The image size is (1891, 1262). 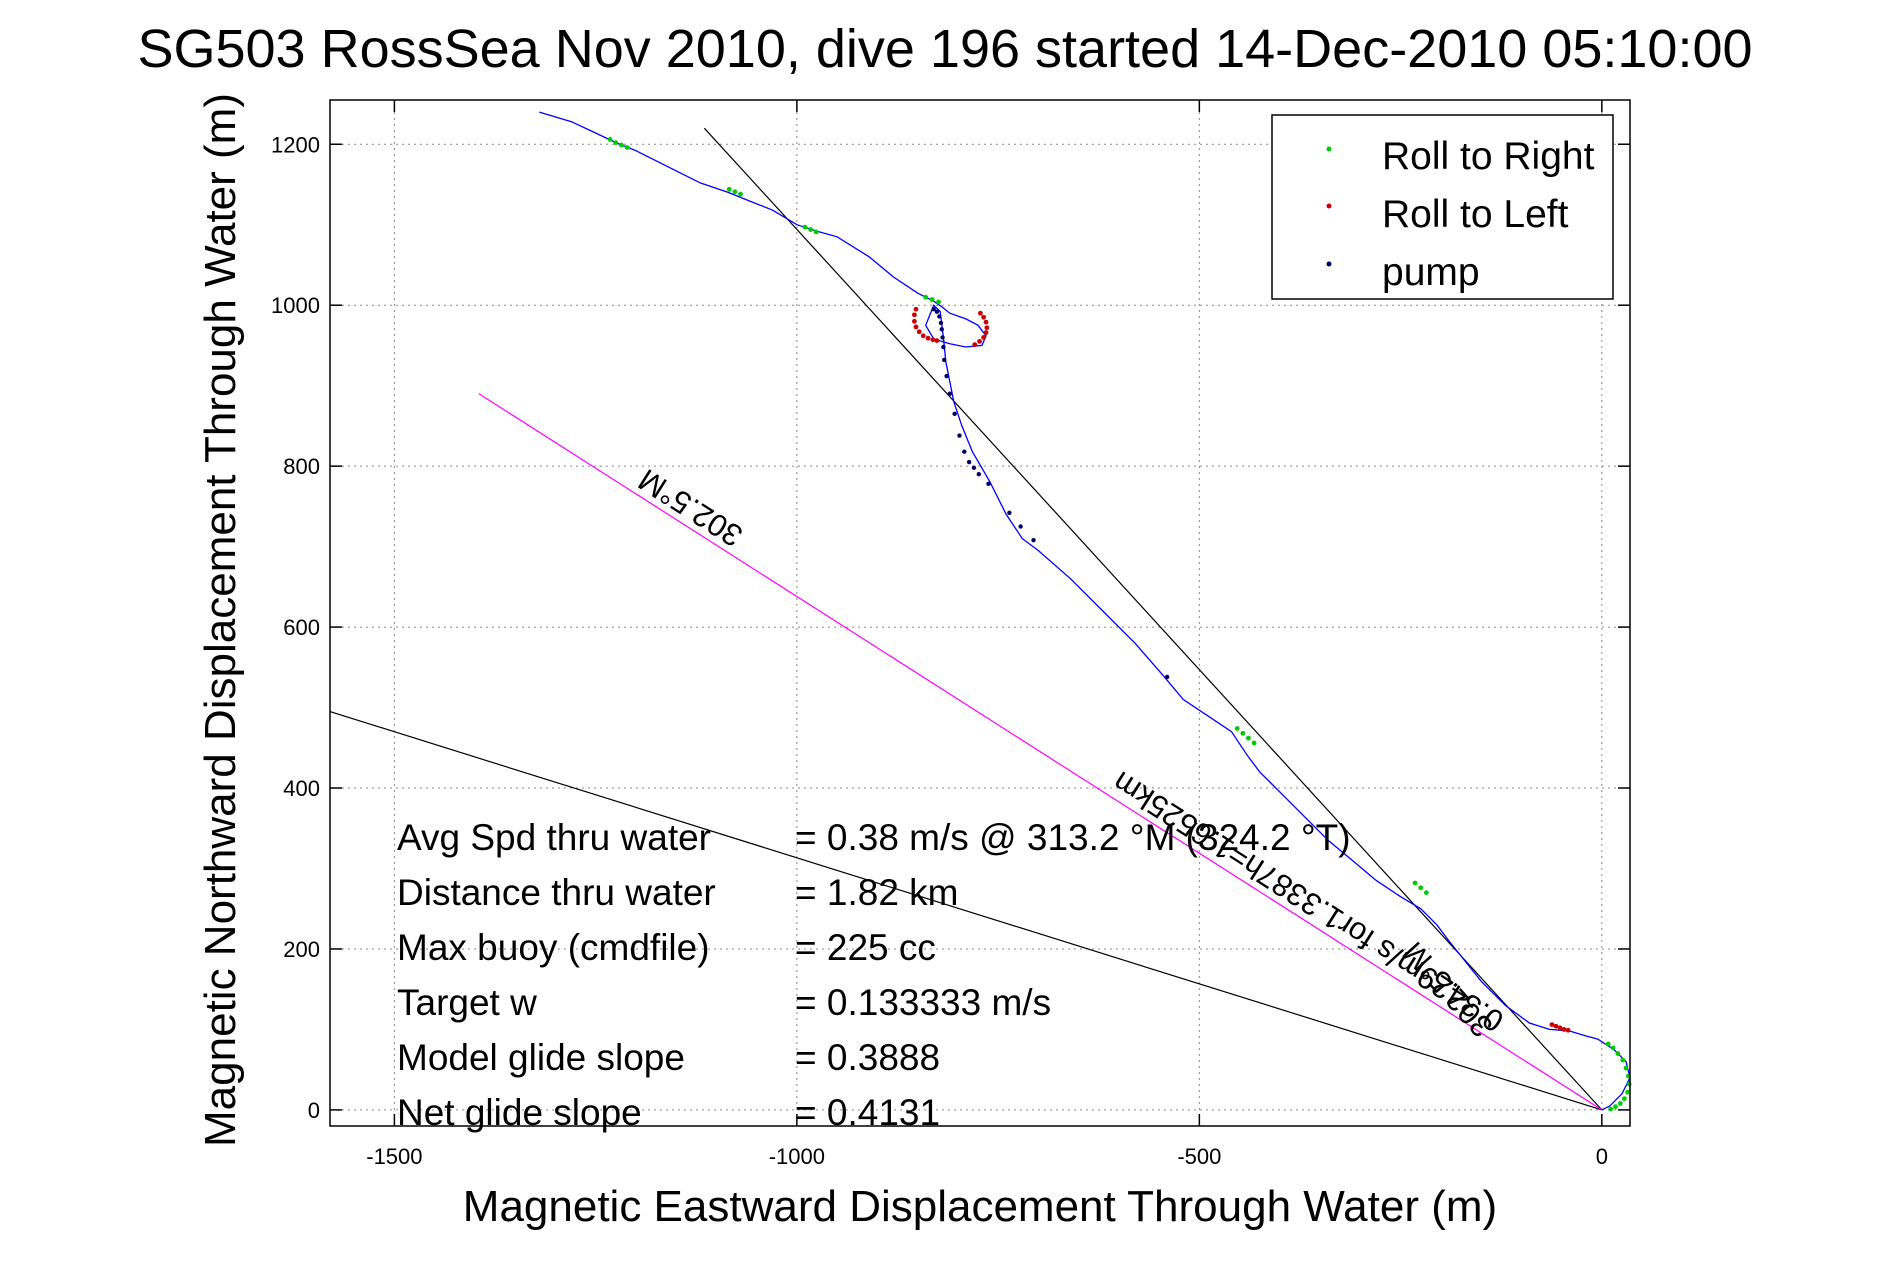 What do you see at coordinates (865, 947) in the screenshot?
I see `info-value-max-buoy: = 225 cc` at bounding box center [865, 947].